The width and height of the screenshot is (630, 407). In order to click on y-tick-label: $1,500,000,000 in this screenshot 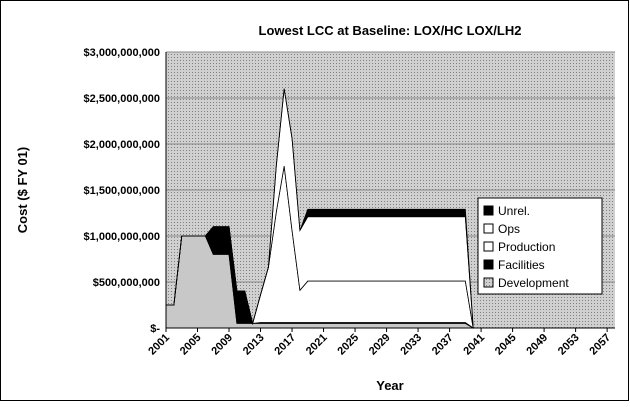, I will do `click(122, 191)`.